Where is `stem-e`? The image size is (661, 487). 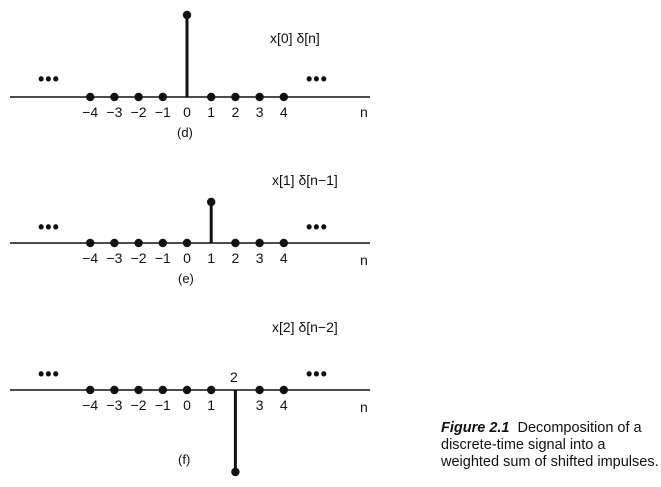 stem-e is located at coordinates (211, 220).